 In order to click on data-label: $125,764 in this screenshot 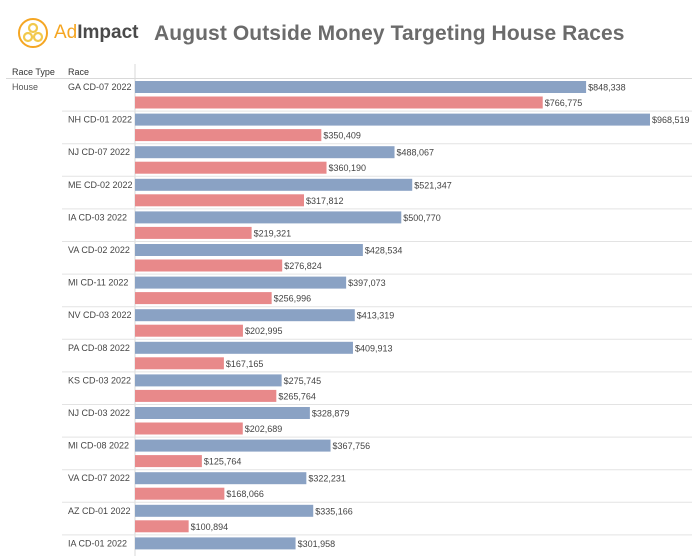, I will do `click(223, 462)`.